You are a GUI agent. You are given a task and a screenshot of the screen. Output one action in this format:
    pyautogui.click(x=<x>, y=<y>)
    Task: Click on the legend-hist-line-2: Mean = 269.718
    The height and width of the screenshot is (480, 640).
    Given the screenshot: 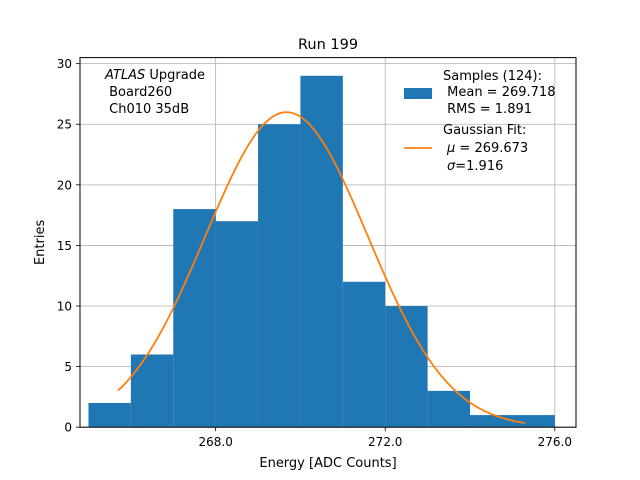 What is the action you would take?
    pyautogui.click(x=499, y=92)
    